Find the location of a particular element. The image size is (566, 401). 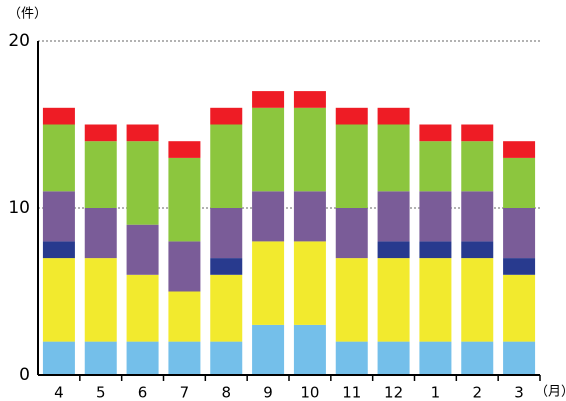

x-tick-label: 1 is located at coordinates (436, 392).